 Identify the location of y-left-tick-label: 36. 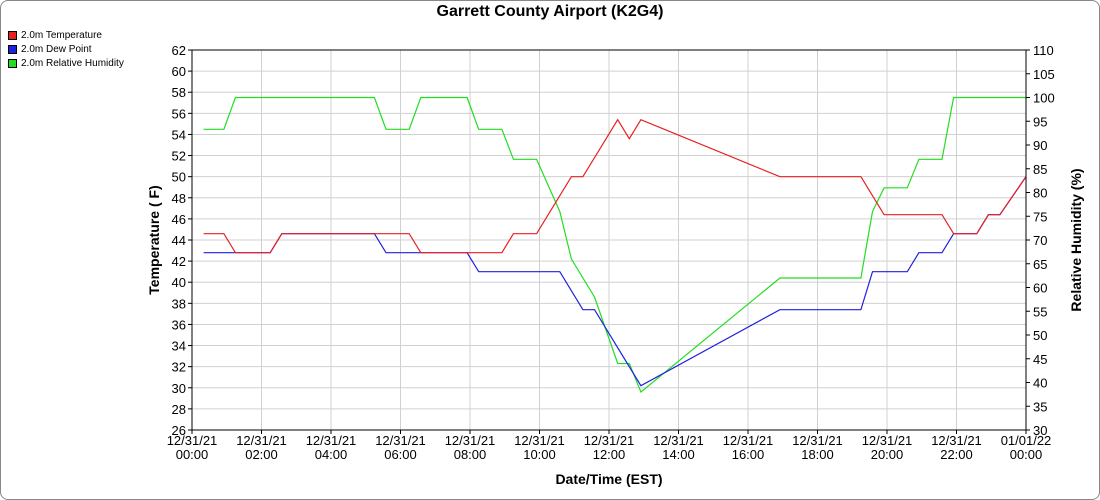
(179, 324).